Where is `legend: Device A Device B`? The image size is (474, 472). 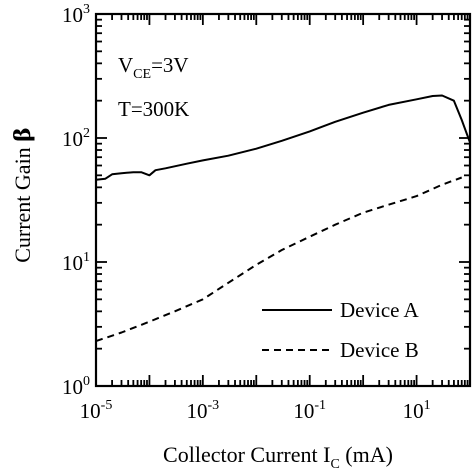 legend: Device A Device B is located at coordinates (341, 330).